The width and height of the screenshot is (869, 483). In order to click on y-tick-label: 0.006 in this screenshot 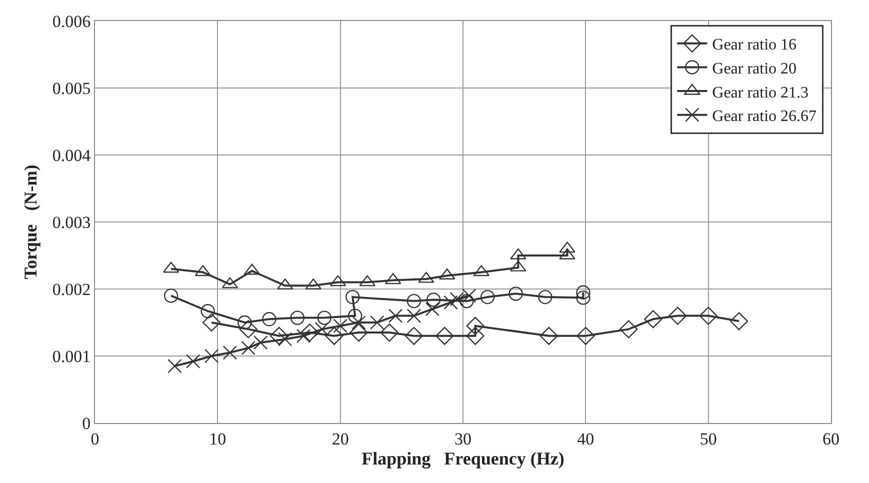, I will do `click(71, 21)`.